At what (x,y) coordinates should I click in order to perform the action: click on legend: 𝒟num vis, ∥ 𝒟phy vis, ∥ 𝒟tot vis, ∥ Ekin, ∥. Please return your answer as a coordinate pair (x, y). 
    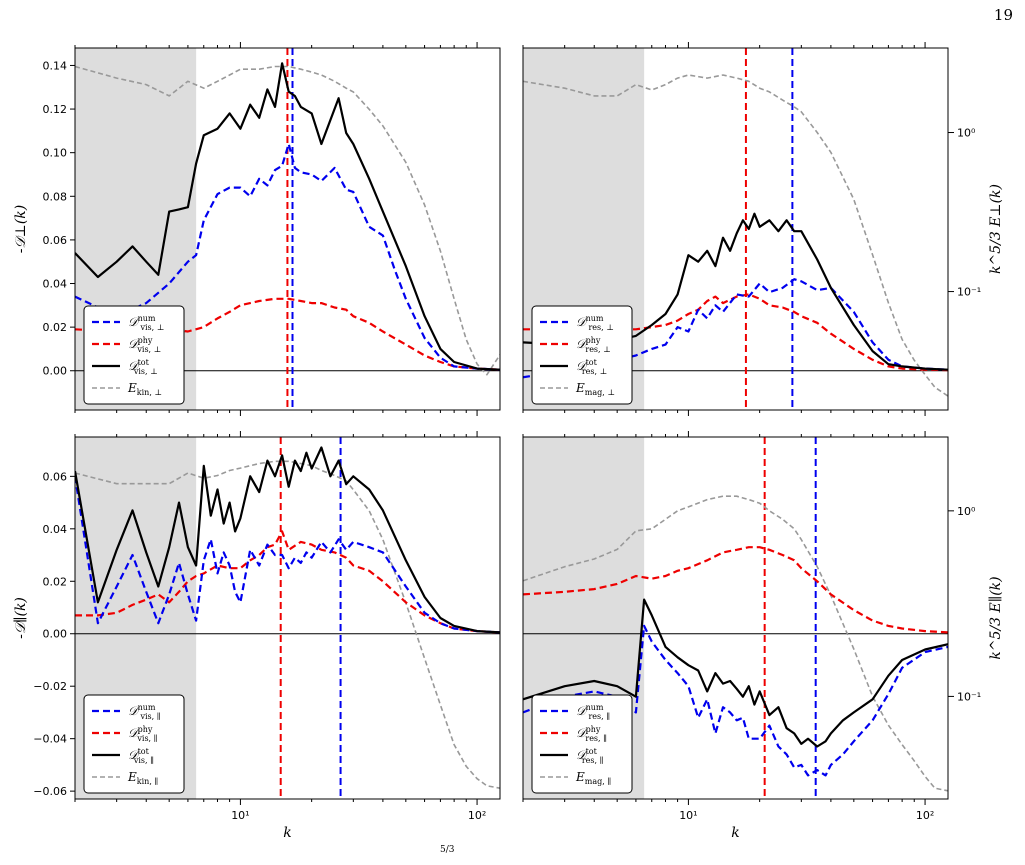
    Looking at the image, I should click on (134, 744).